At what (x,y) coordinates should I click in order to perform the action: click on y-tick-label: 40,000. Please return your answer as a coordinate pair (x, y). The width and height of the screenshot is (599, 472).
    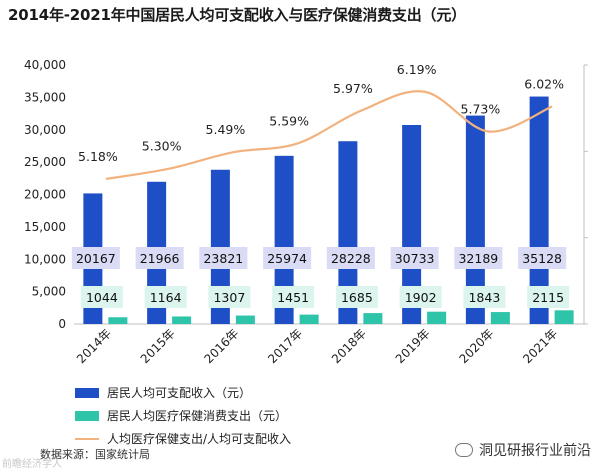
    Looking at the image, I should click on (45, 65).